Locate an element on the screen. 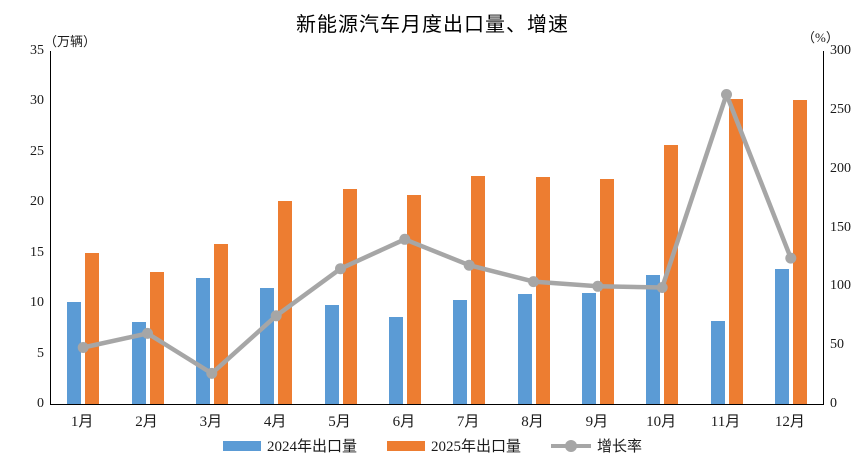 This screenshot has width=865, height=462. x-tick-10月: 10月 is located at coordinates (661, 422).